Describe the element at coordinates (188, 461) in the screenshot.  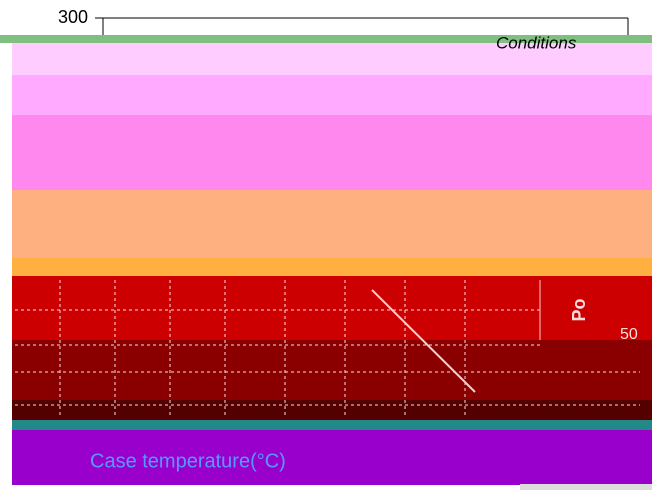
I see `x-axis-title: Case temperature(°C)` at that location.